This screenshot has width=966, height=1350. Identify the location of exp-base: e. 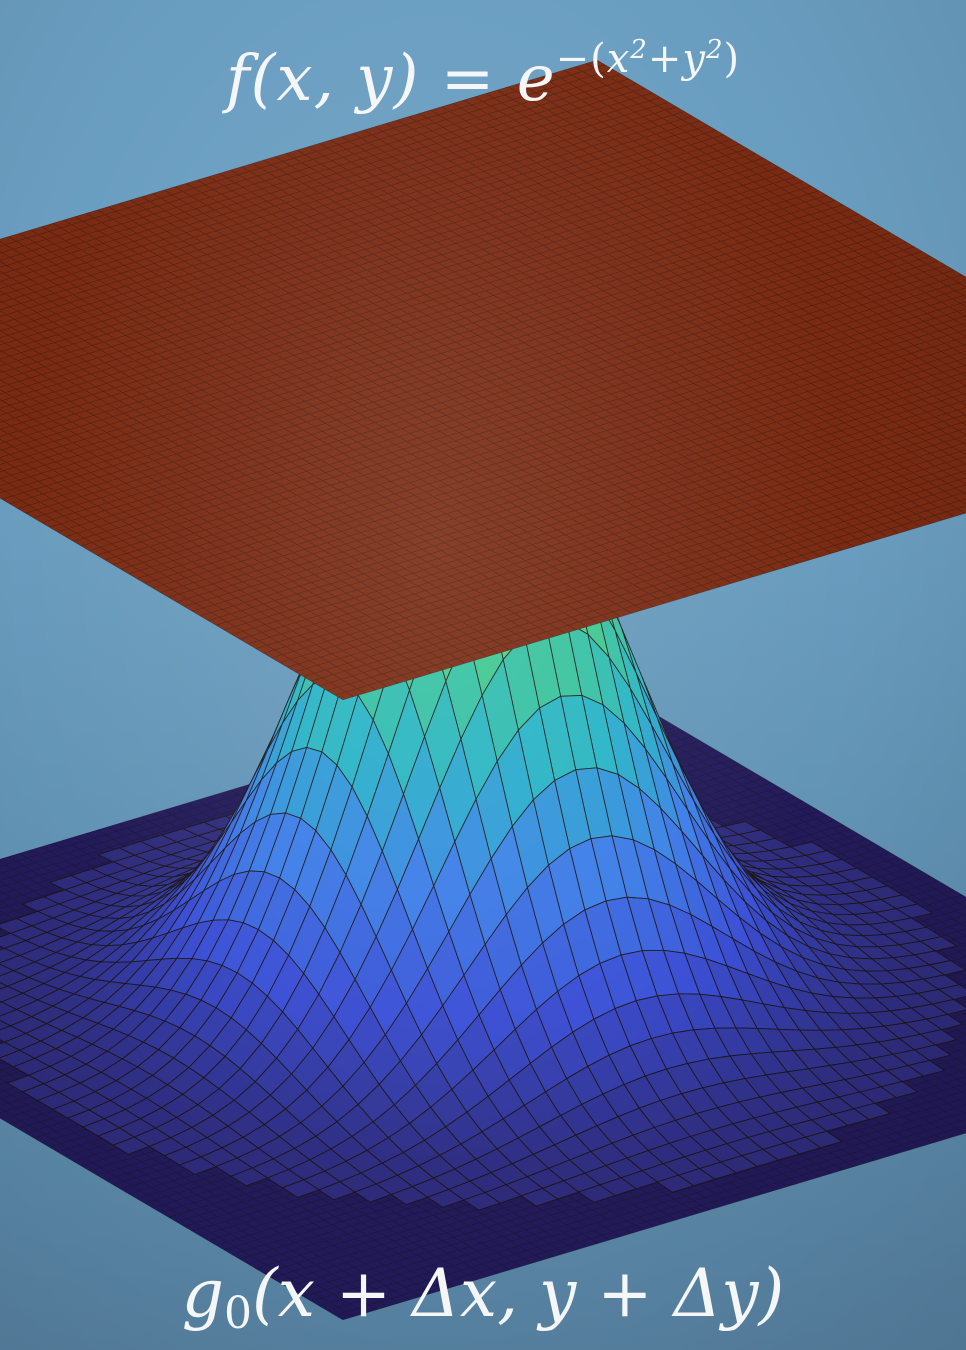
(536, 79).